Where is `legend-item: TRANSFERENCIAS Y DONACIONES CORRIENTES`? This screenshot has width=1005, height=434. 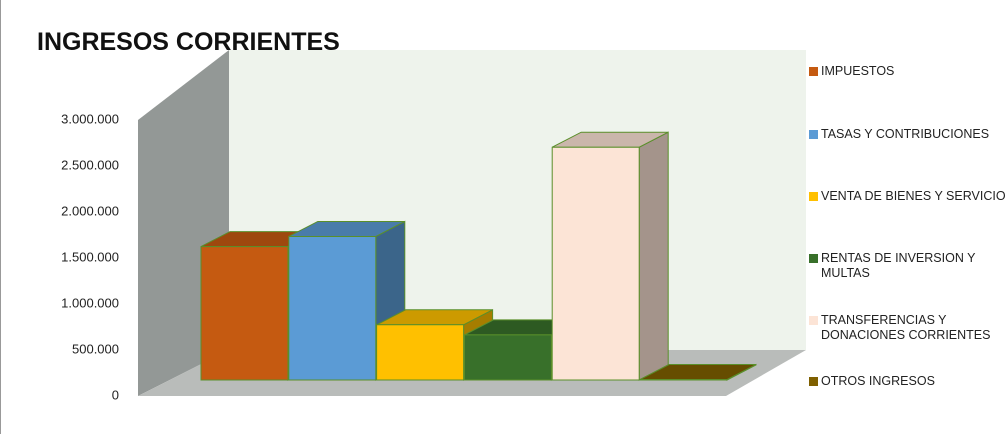 legend-item: TRANSFERENCIAS Y DONACIONES CORRIENTES is located at coordinates (907, 328).